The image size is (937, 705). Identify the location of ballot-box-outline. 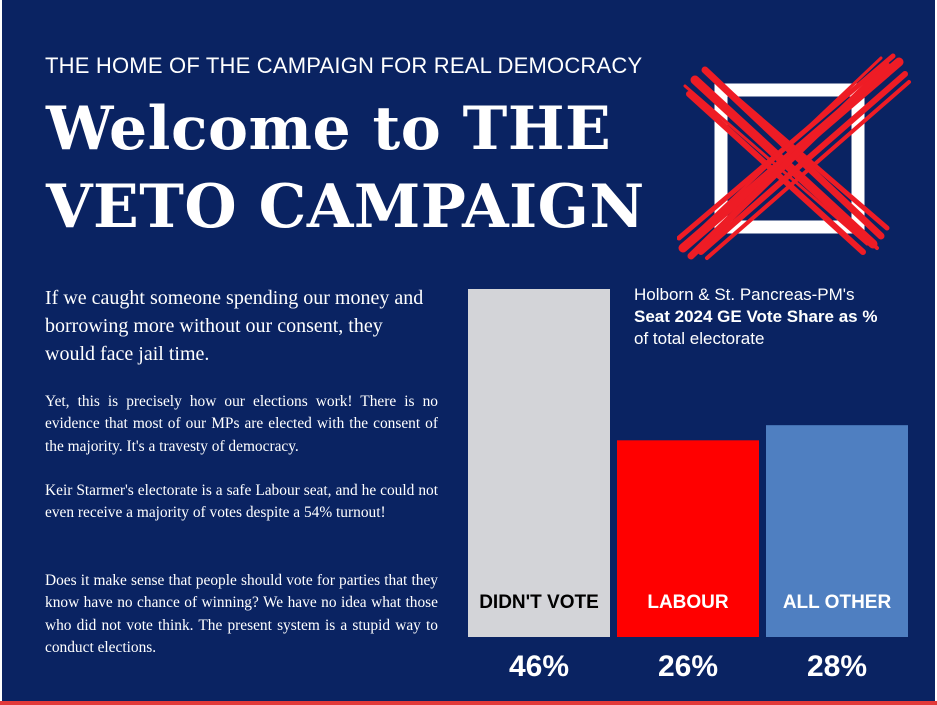
(789, 158).